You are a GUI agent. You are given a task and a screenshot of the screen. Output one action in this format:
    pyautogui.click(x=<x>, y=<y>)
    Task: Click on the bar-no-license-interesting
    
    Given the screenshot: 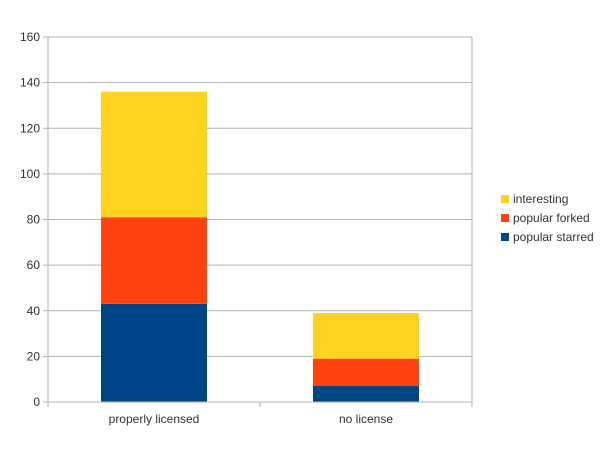 What is the action you would take?
    pyautogui.click(x=366, y=336)
    